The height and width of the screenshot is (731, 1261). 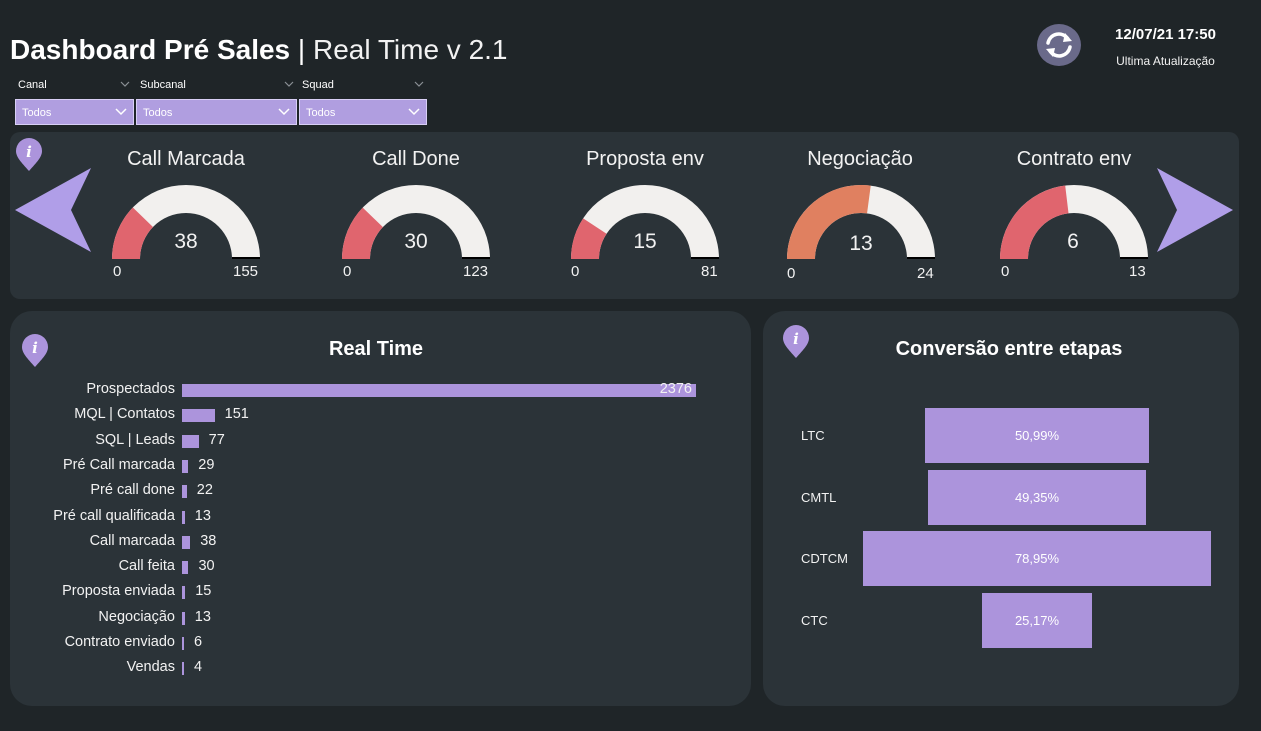 What do you see at coordinates (1037, 497) in the screenshot?
I see `conversion-funnel-bar: 49,35%` at bounding box center [1037, 497].